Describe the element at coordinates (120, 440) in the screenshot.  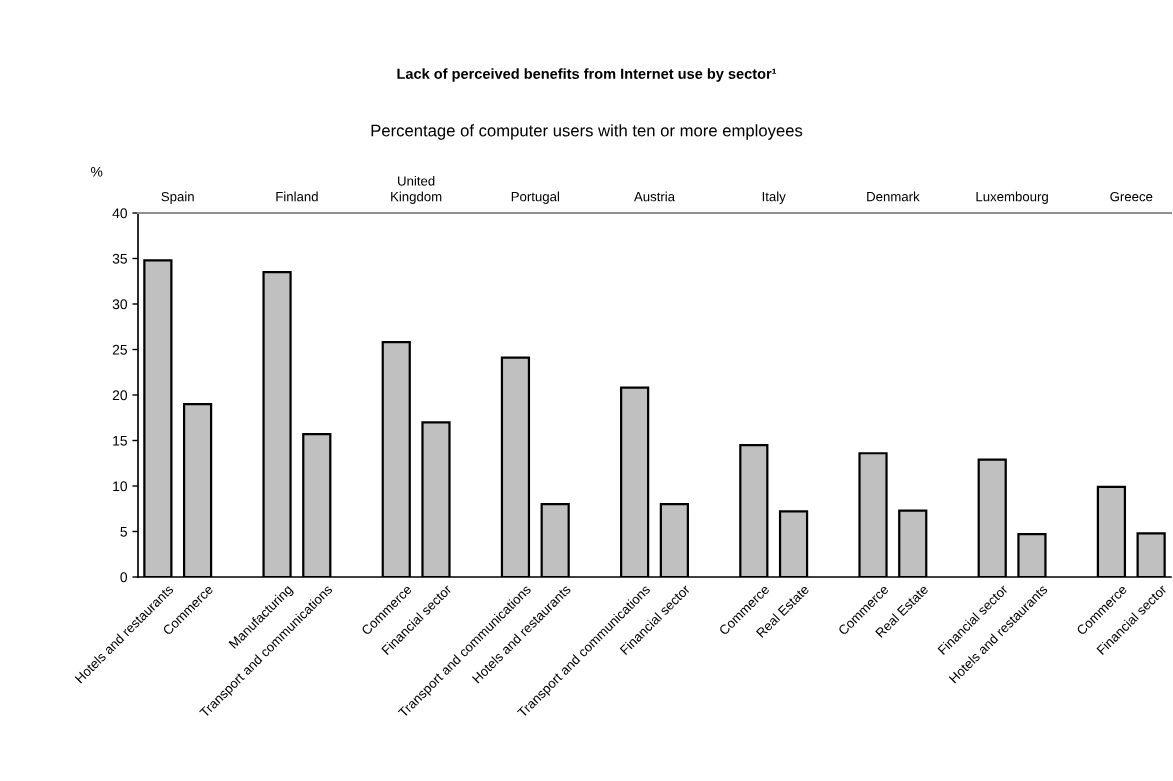
I see `y-tick-label: 15` at that location.